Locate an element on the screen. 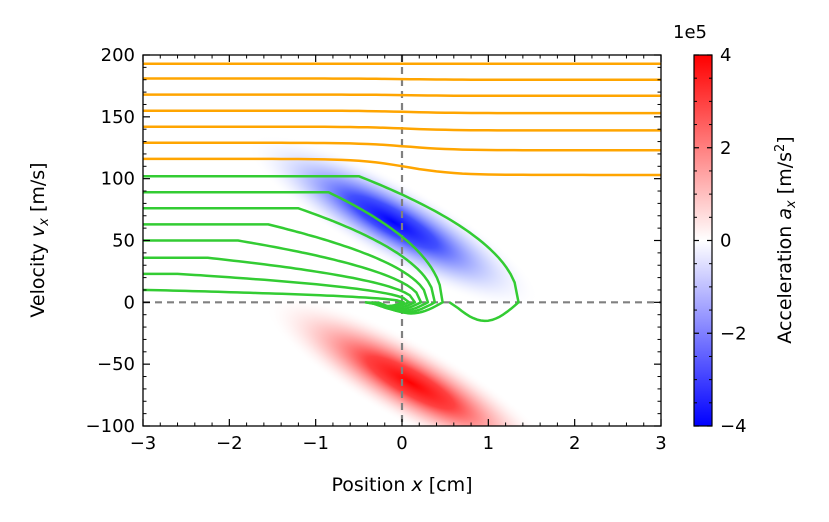 This screenshot has height=522, width=829. x-axis-label: Position x [cm] is located at coordinates (401, 485).